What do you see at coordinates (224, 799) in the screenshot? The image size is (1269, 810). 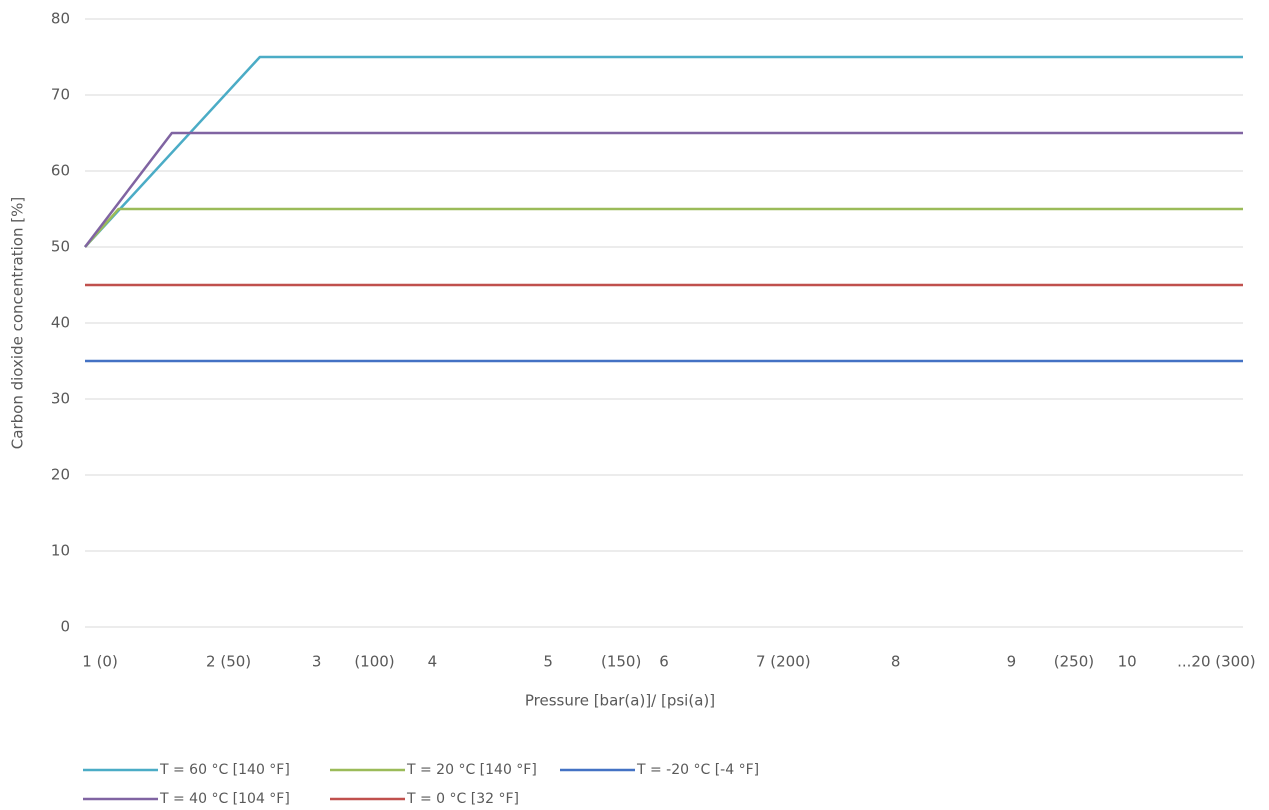 I see `legend-label: T = 40 °C [104 °F]` at bounding box center [224, 799].